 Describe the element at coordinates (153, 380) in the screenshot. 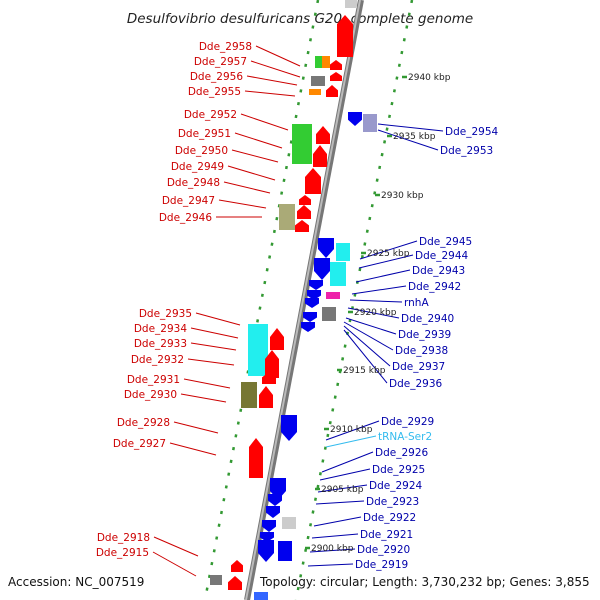

I see `gene-label-left: Dde_2931` at that location.